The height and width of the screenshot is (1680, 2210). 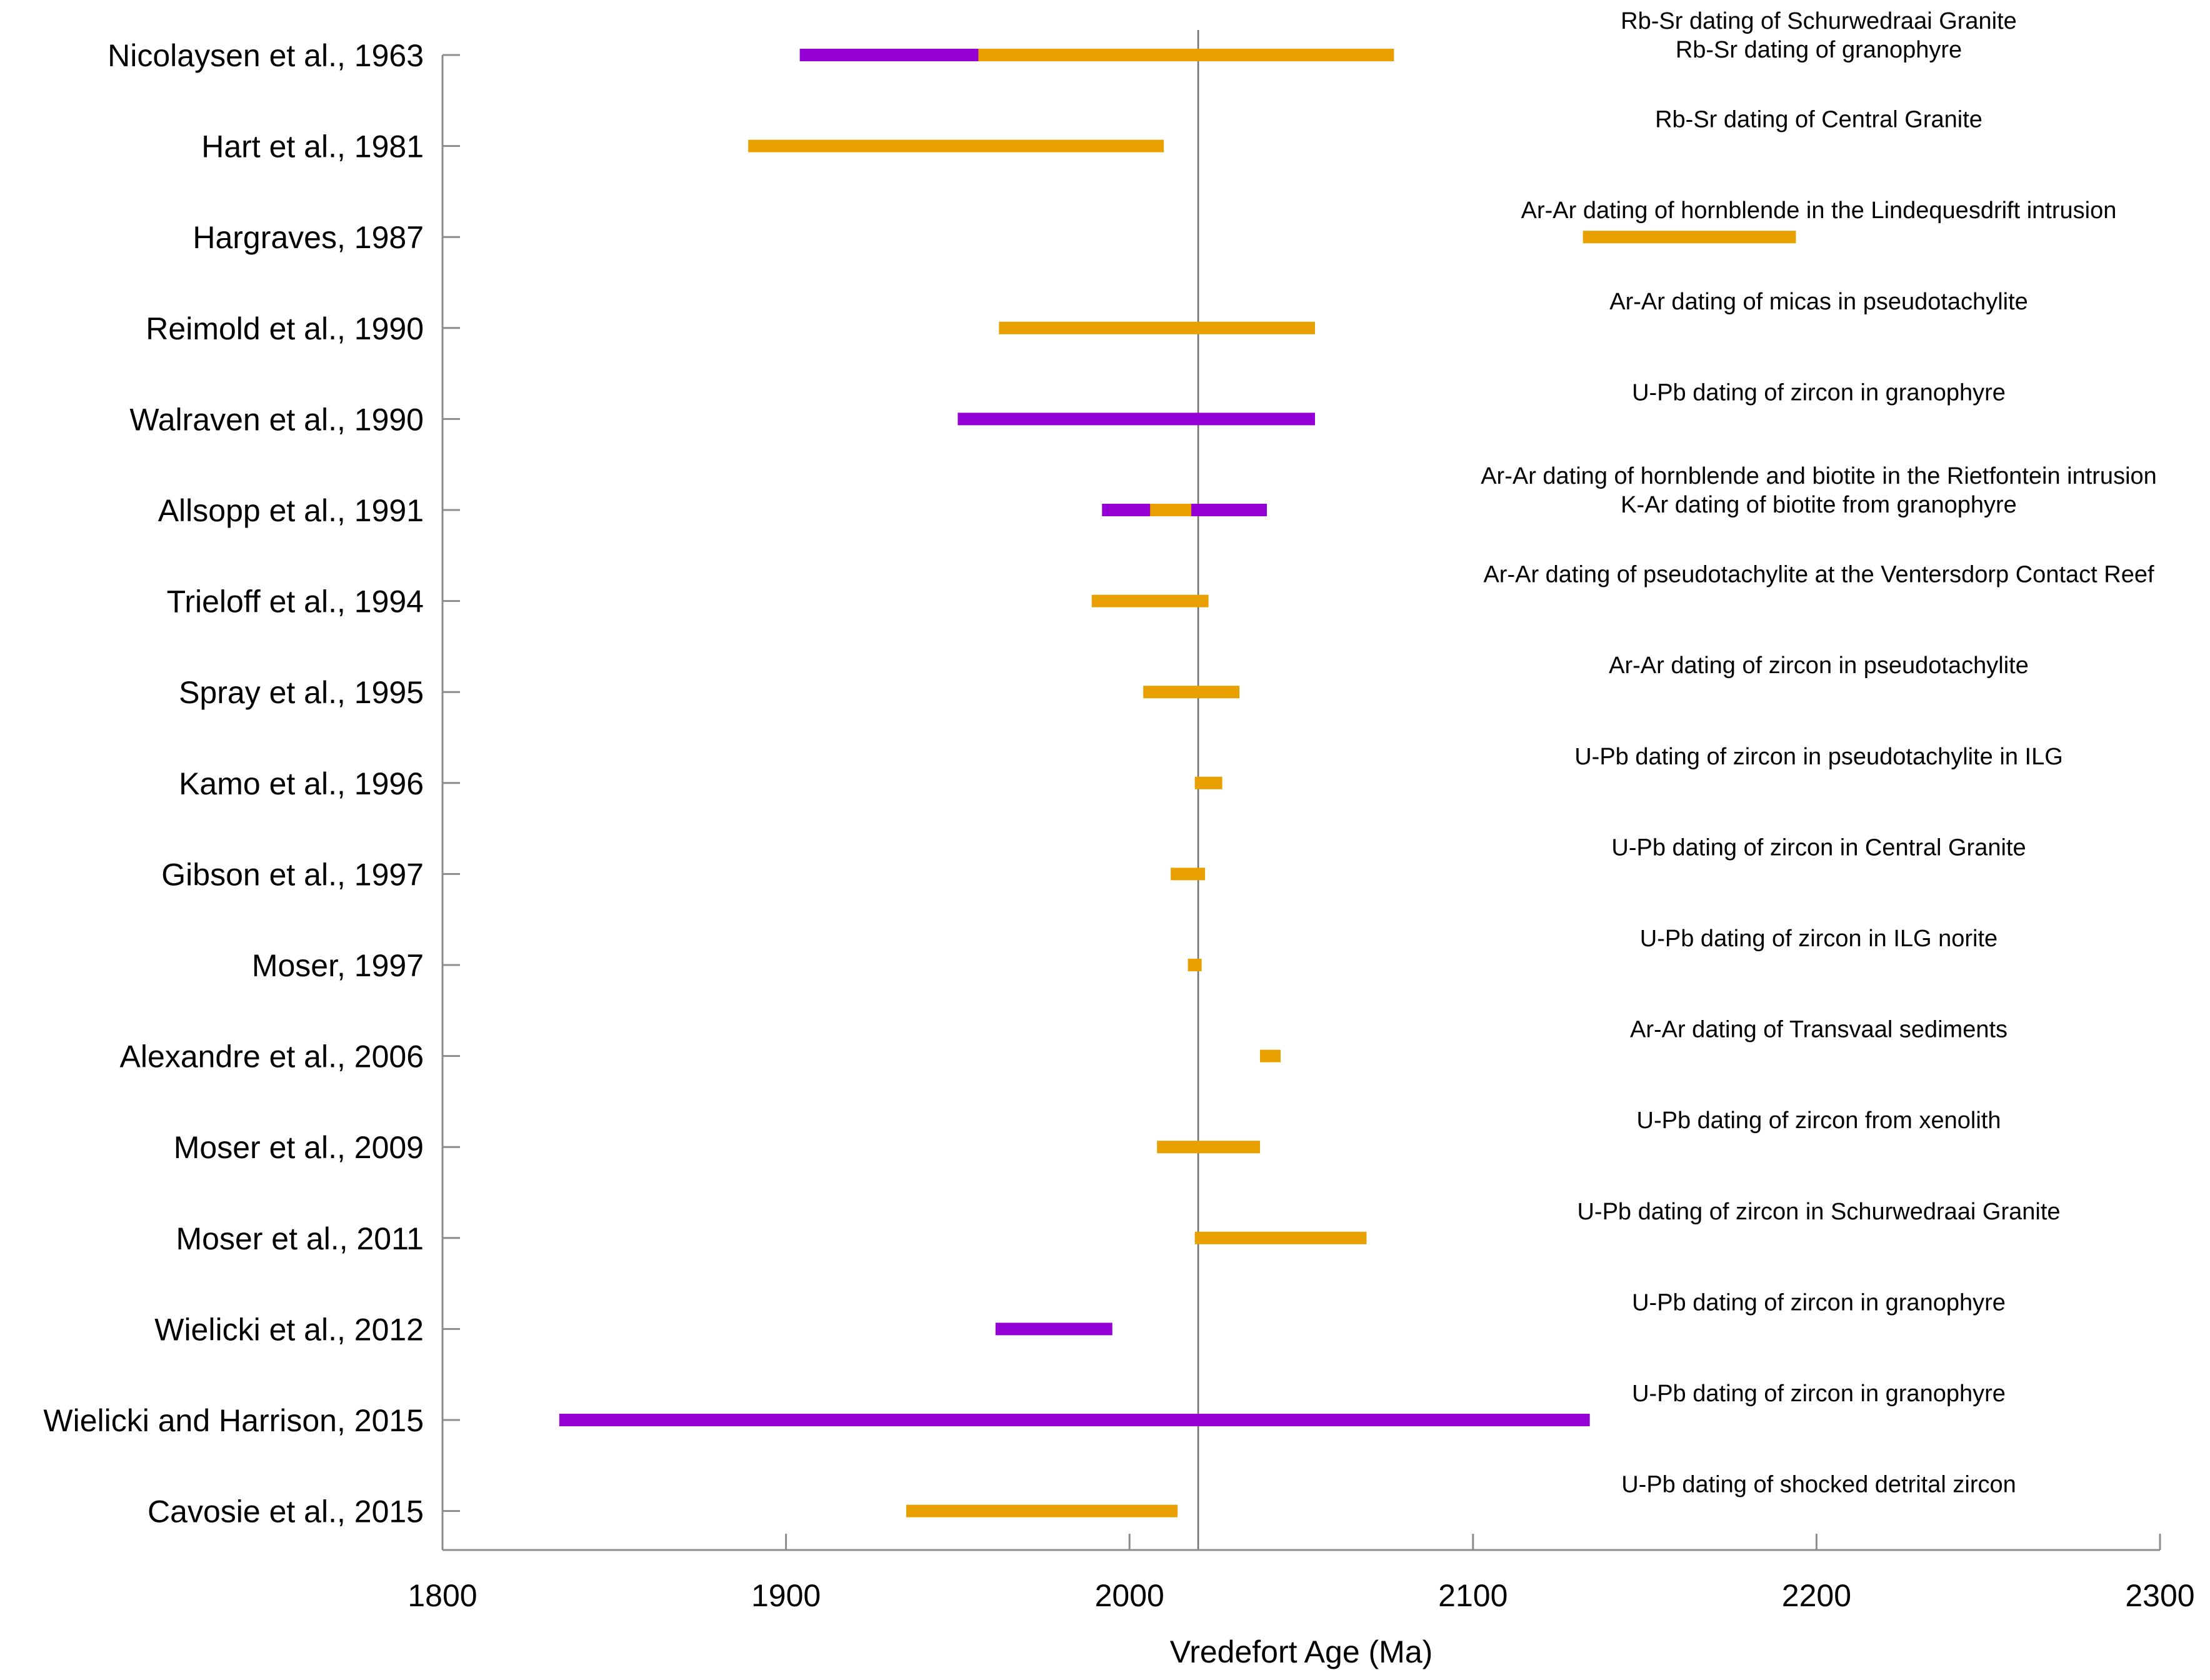 What do you see at coordinates (2159, 1595) in the screenshot?
I see `x-tick-label: 2300` at bounding box center [2159, 1595].